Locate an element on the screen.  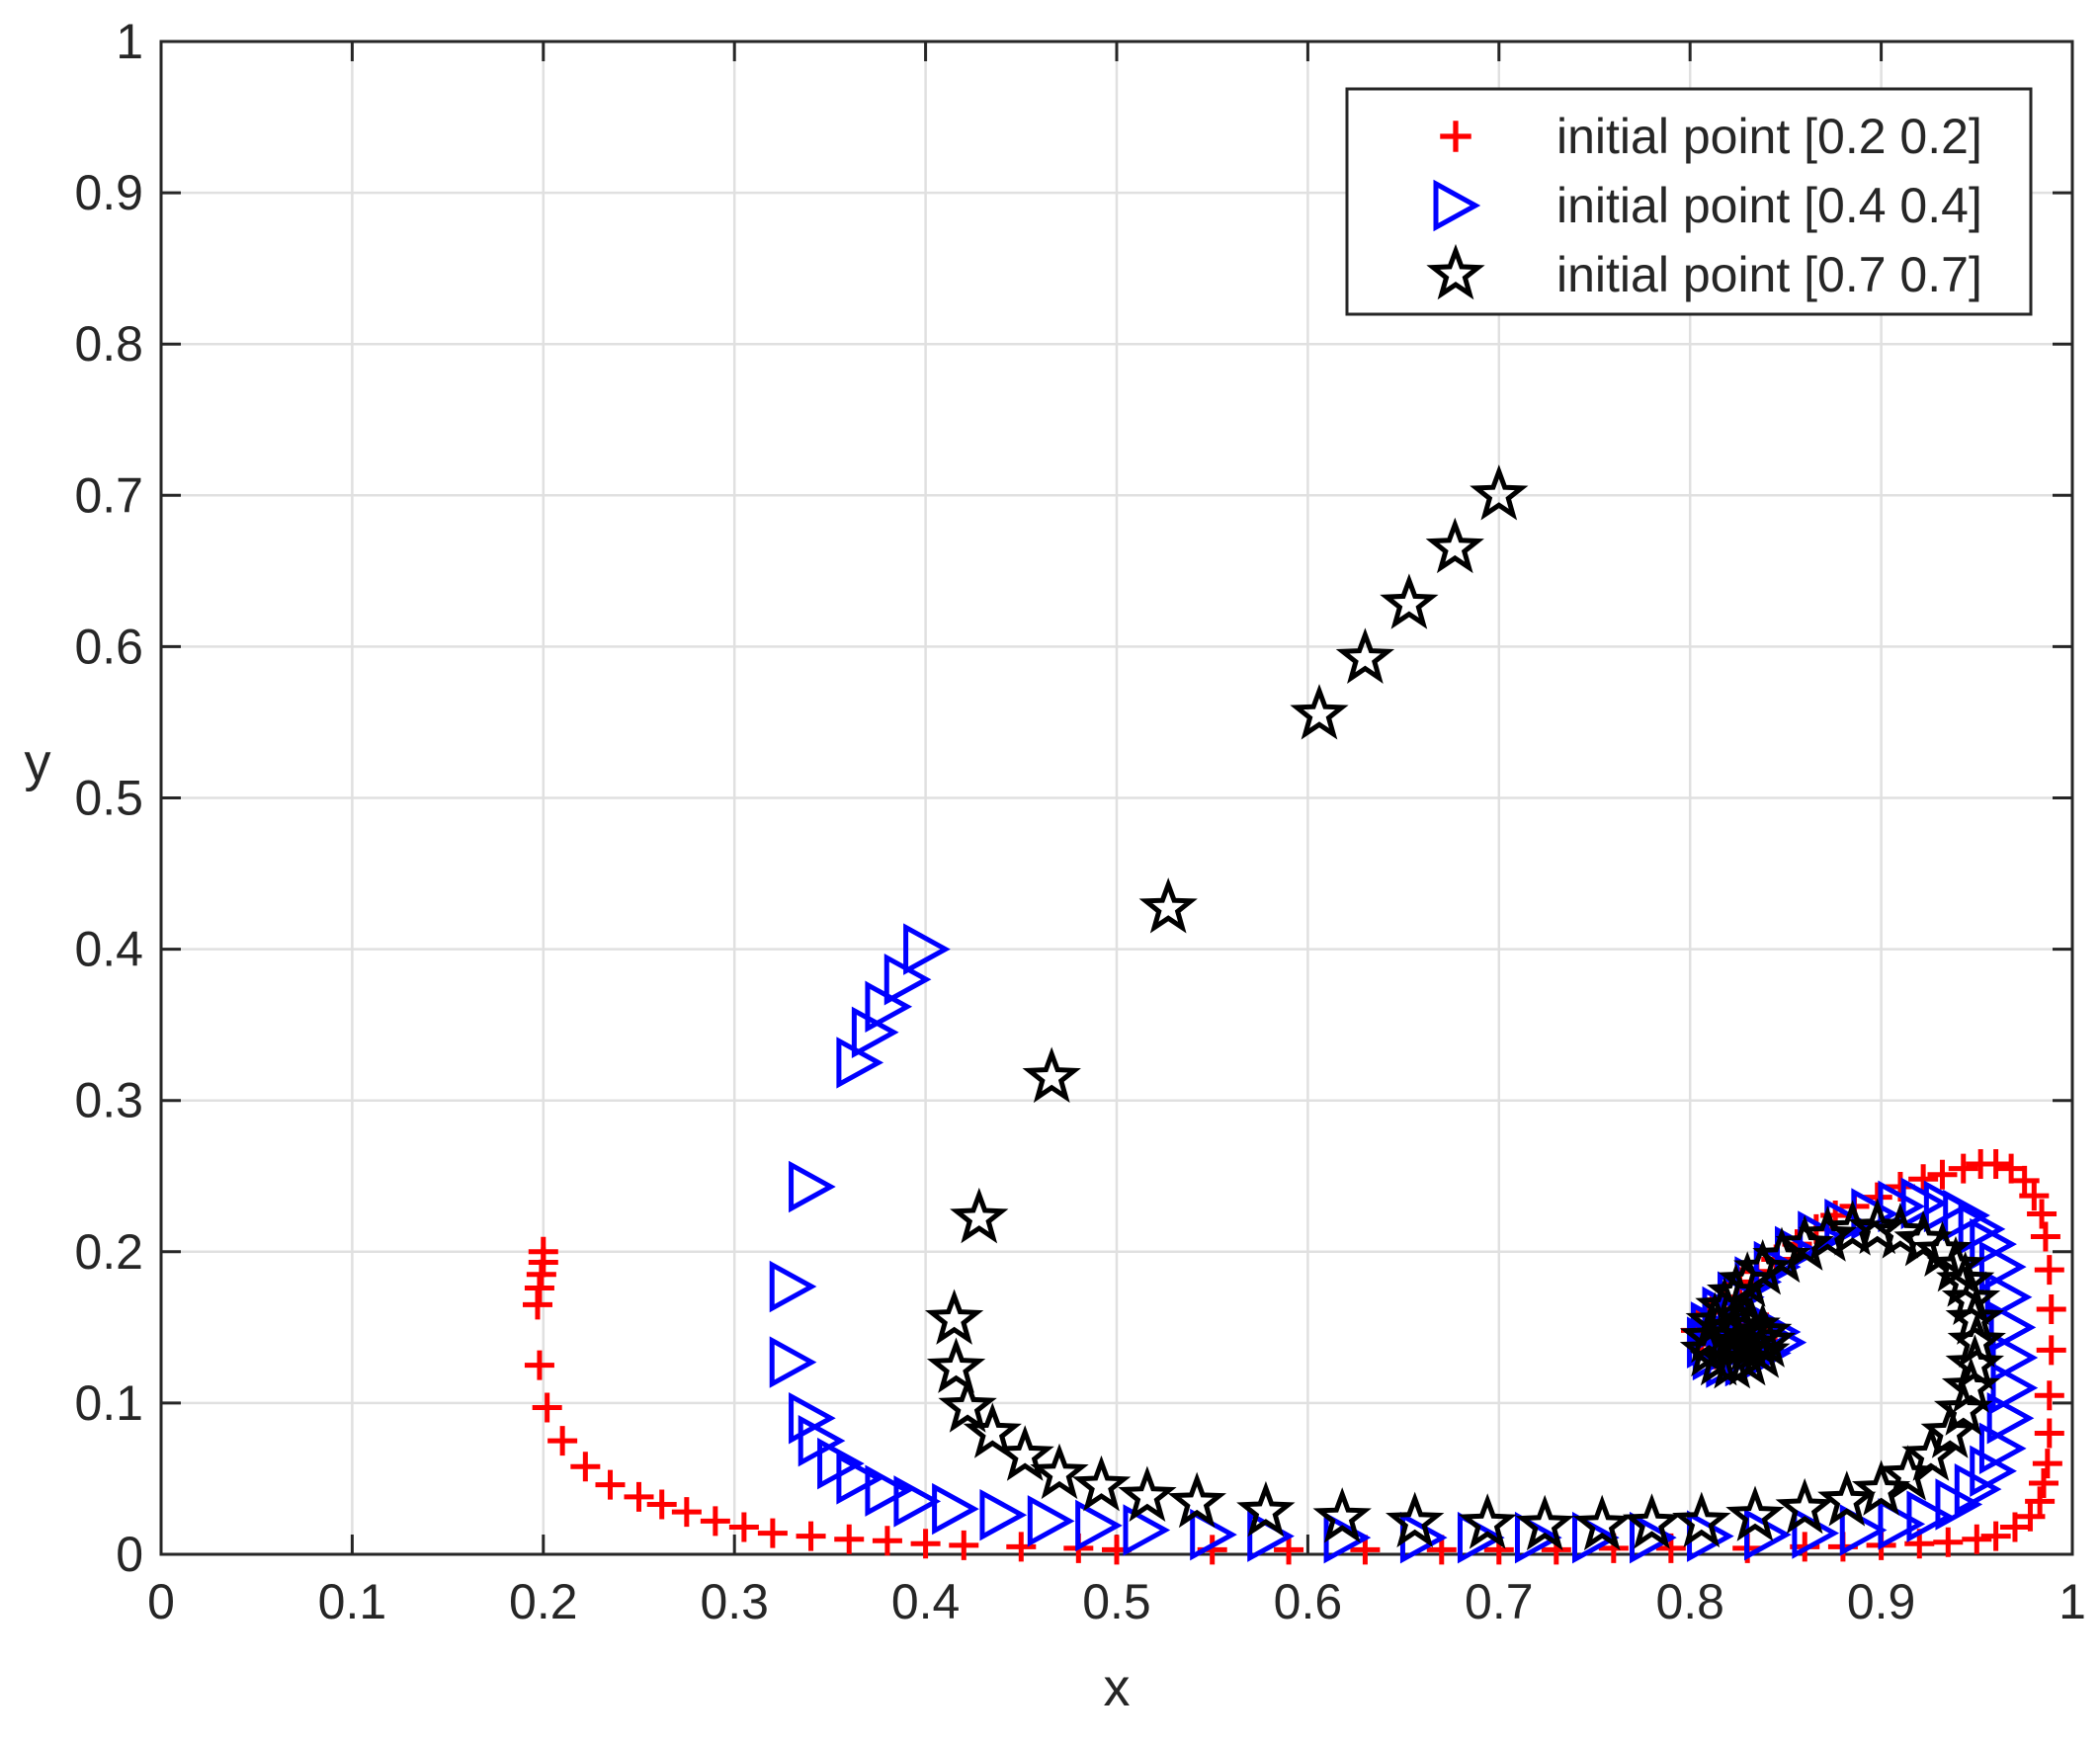
x-tick-label: 0.4 is located at coordinates (926, 1601).